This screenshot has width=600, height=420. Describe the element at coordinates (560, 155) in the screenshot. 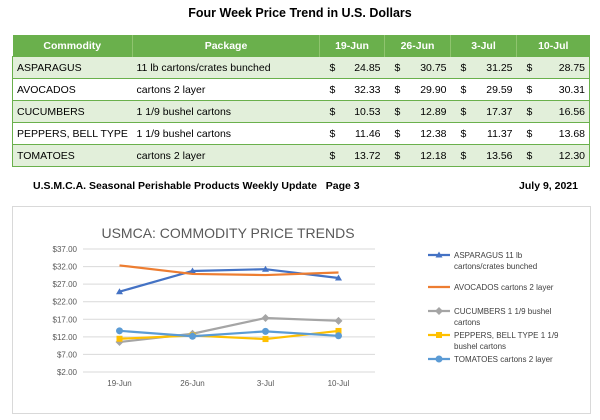

I see `price-cell: 12.30` at that location.